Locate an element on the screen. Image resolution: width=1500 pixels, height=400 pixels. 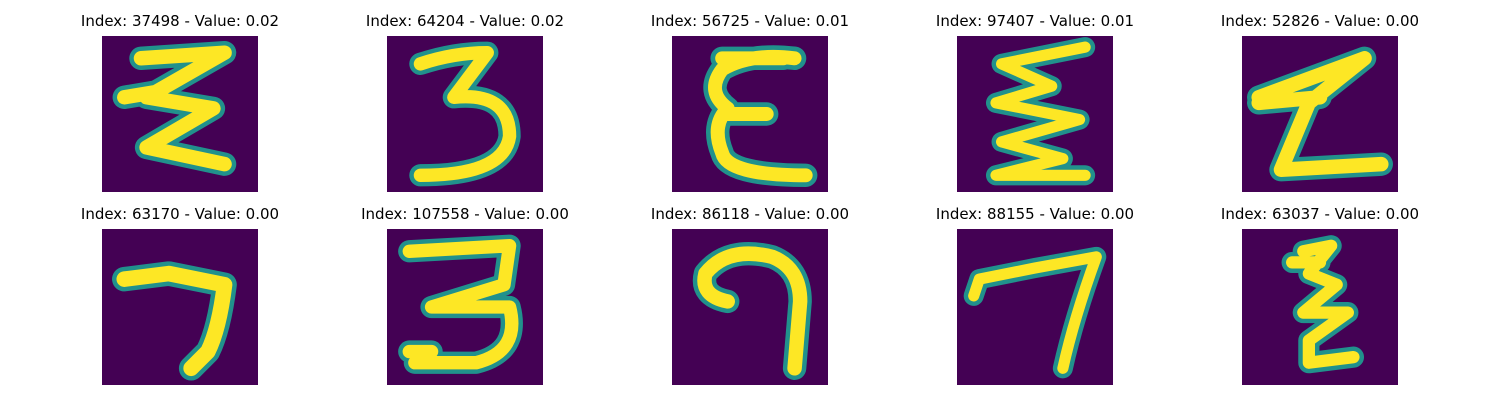
panel-title: Index: 107558 - Value: 0.00 is located at coordinates (465, 214).